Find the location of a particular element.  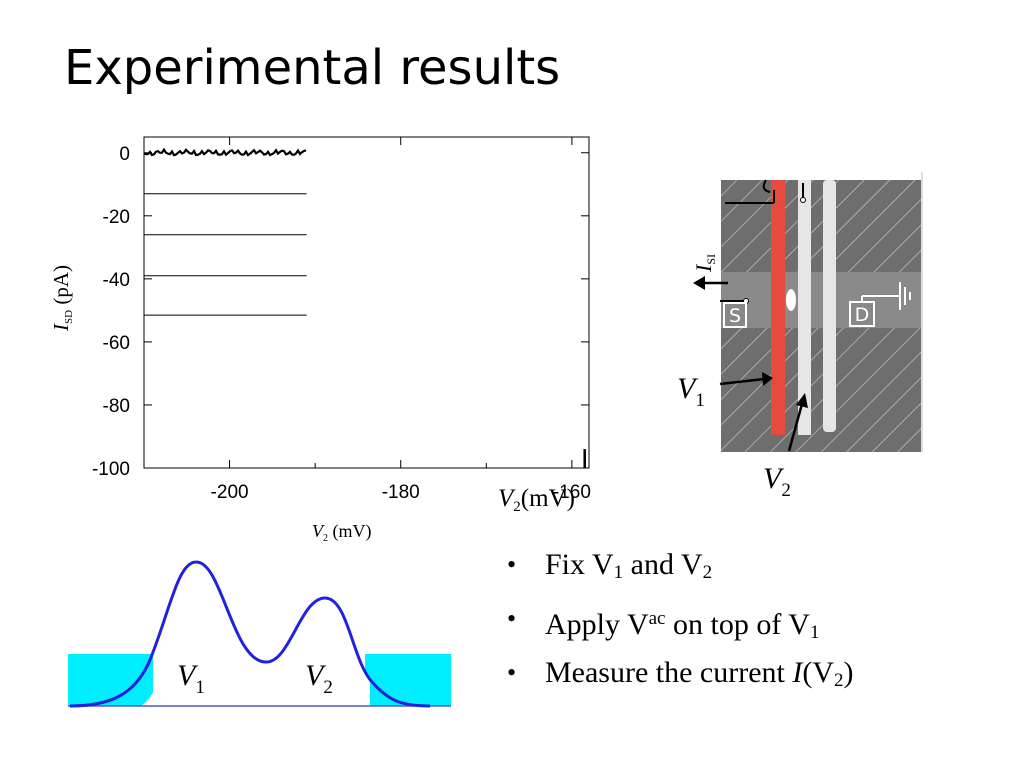

y-tick-label: -60 is located at coordinates (116, 343).